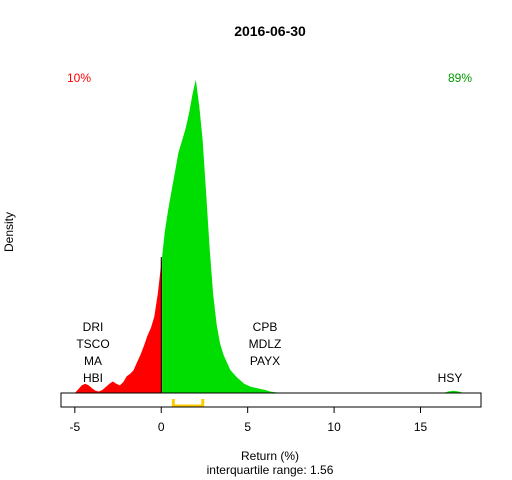 The image size is (512, 480). Describe the element at coordinates (265, 344) in the screenshot. I see `ticker-label-mdlz: MDLZ` at that location.